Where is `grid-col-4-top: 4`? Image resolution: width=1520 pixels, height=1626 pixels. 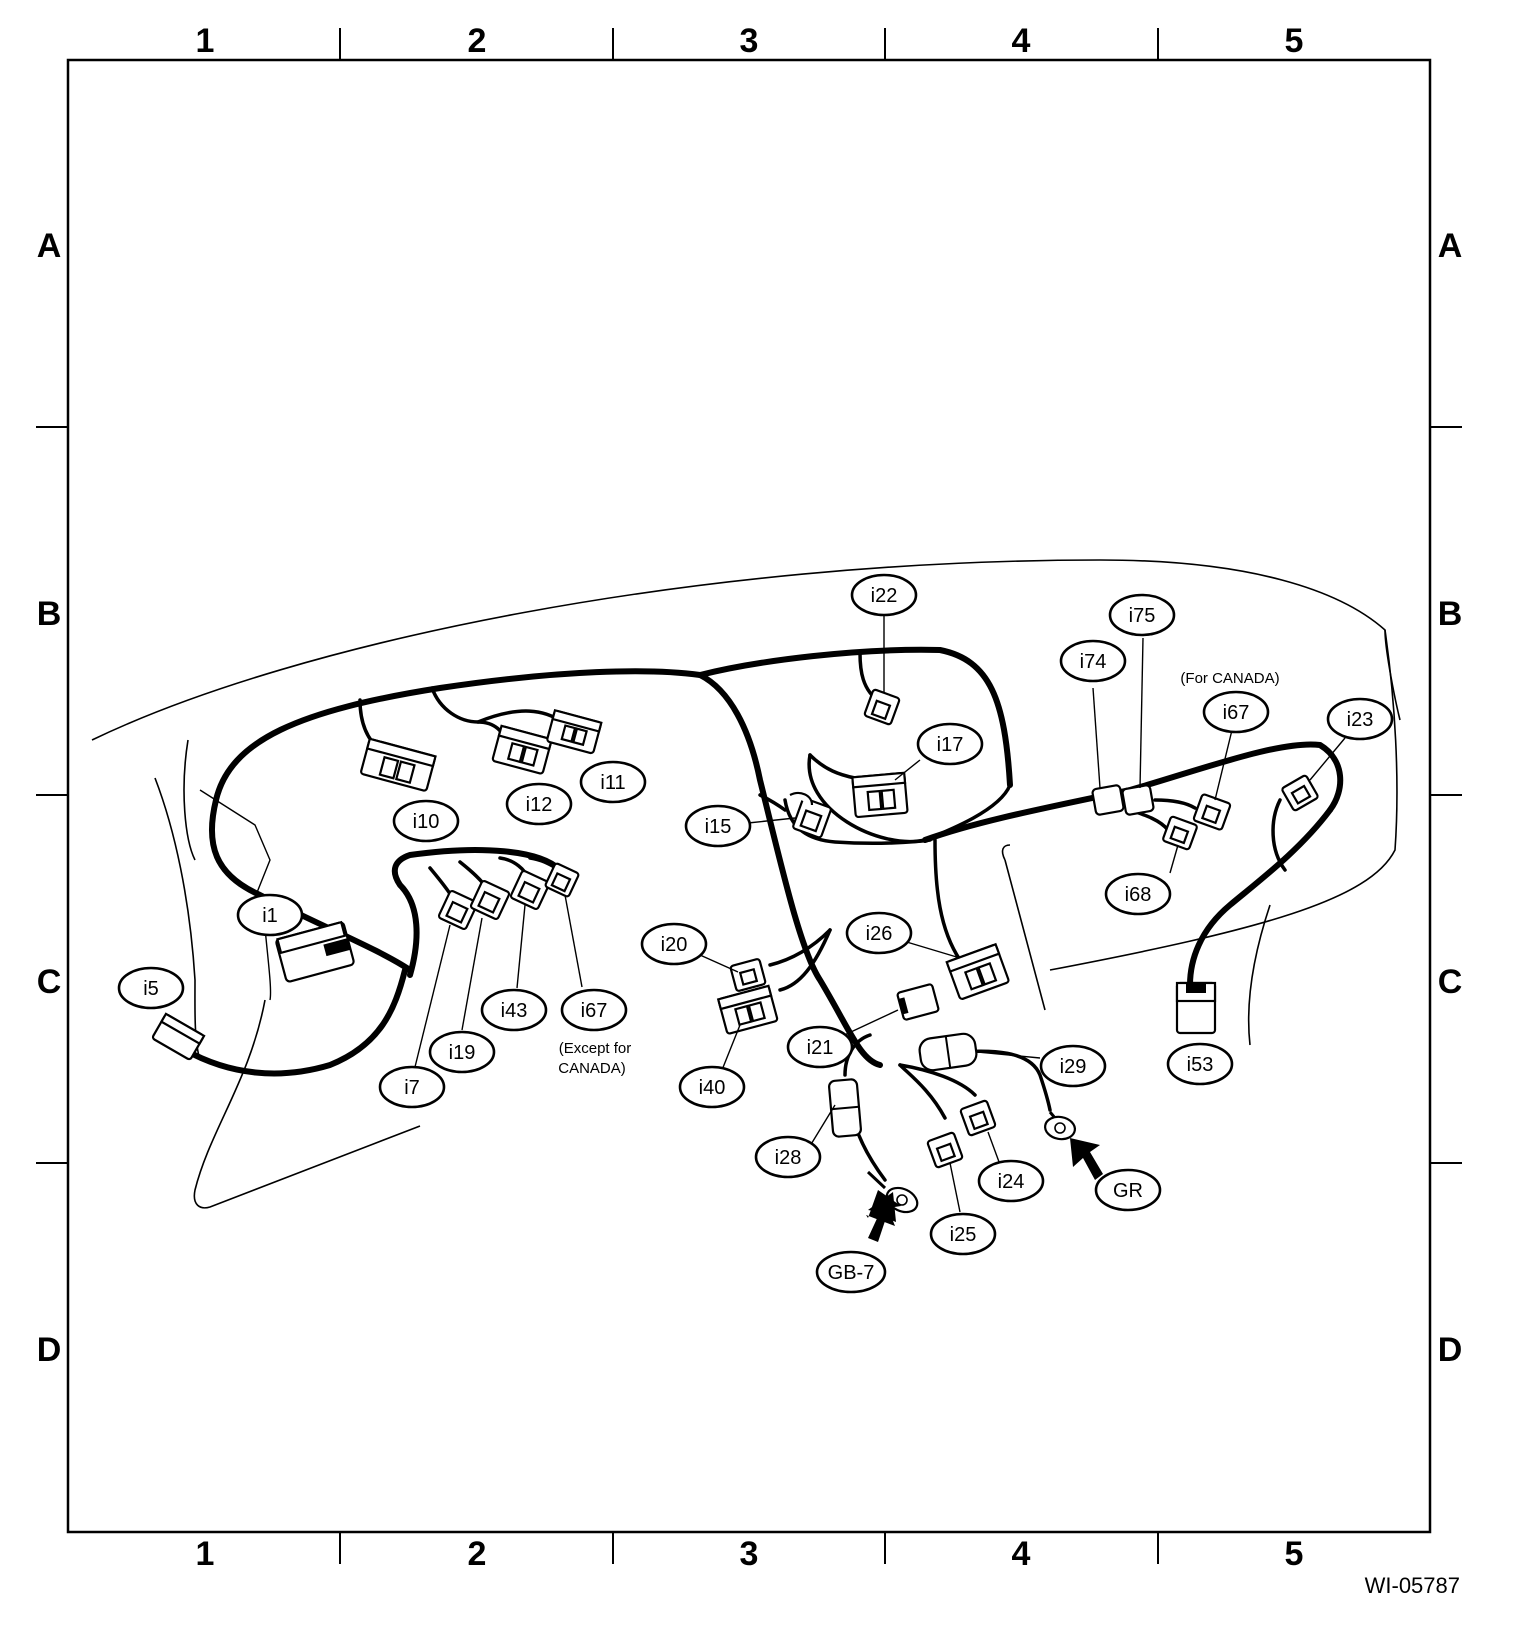
grid-col-4-top: 4 is located at coordinates (1021, 41).